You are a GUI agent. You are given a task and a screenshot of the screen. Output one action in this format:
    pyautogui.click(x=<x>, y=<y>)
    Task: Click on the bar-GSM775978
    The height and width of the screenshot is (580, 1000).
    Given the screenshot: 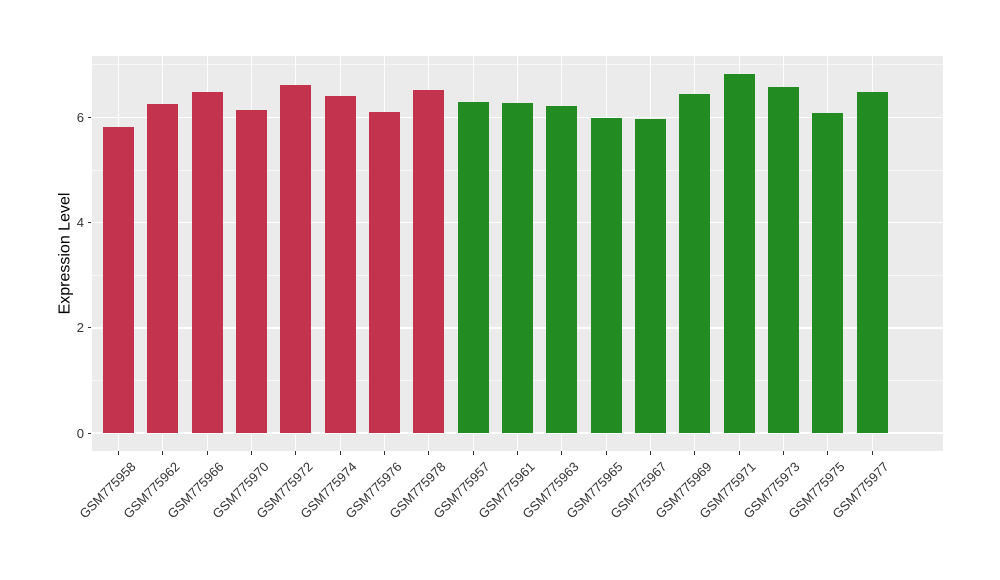 What is the action you would take?
    pyautogui.click(x=428, y=261)
    